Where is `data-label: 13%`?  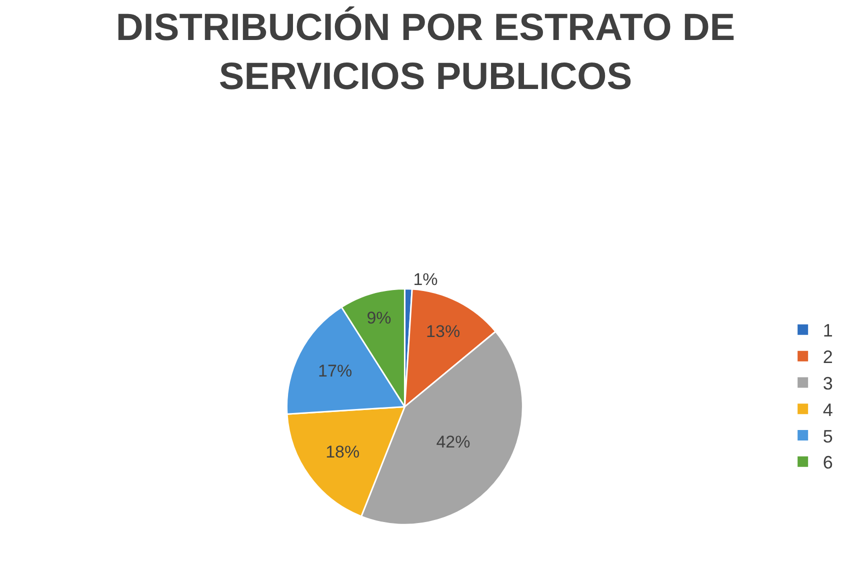
data-label: 13% is located at coordinates (443, 331).